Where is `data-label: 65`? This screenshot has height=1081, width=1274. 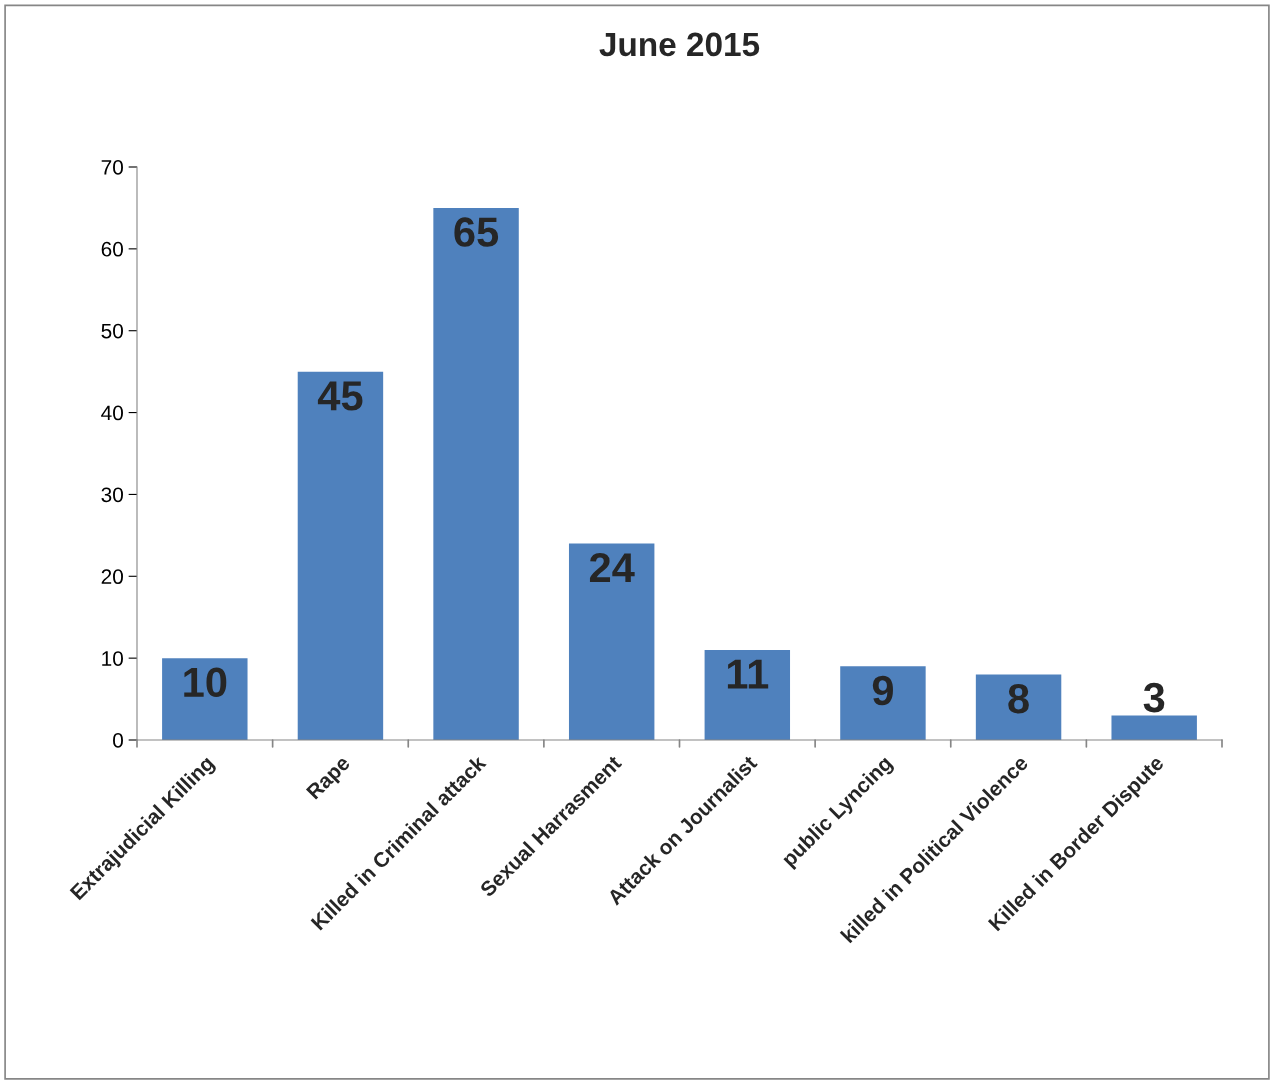
data-label: 65 is located at coordinates (476, 232).